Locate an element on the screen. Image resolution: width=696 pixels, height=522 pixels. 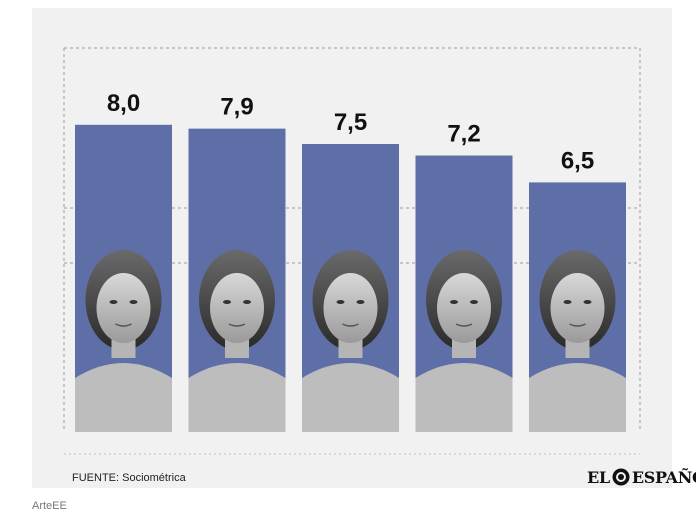
value-label-2: 7,5 is located at coordinates (350, 122).